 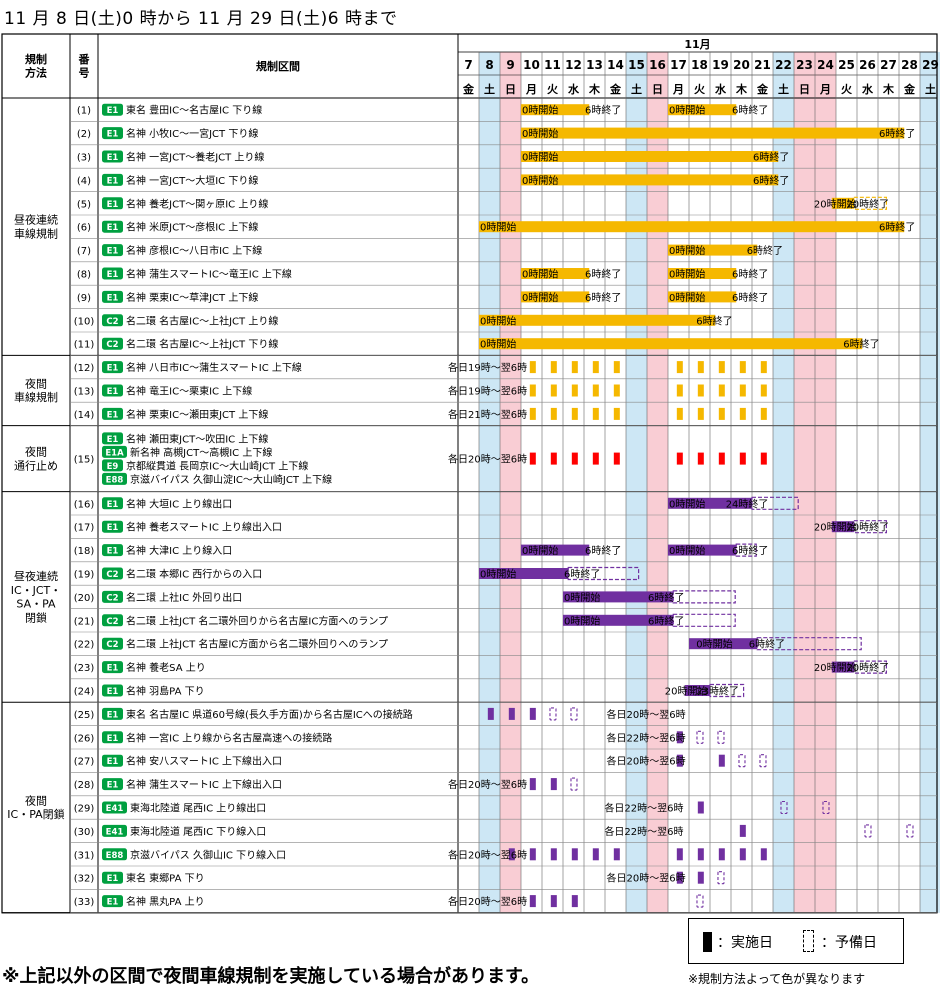 What do you see at coordinates (721, 89) in the screenshot?
I see `weekday-19: 水` at bounding box center [721, 89].